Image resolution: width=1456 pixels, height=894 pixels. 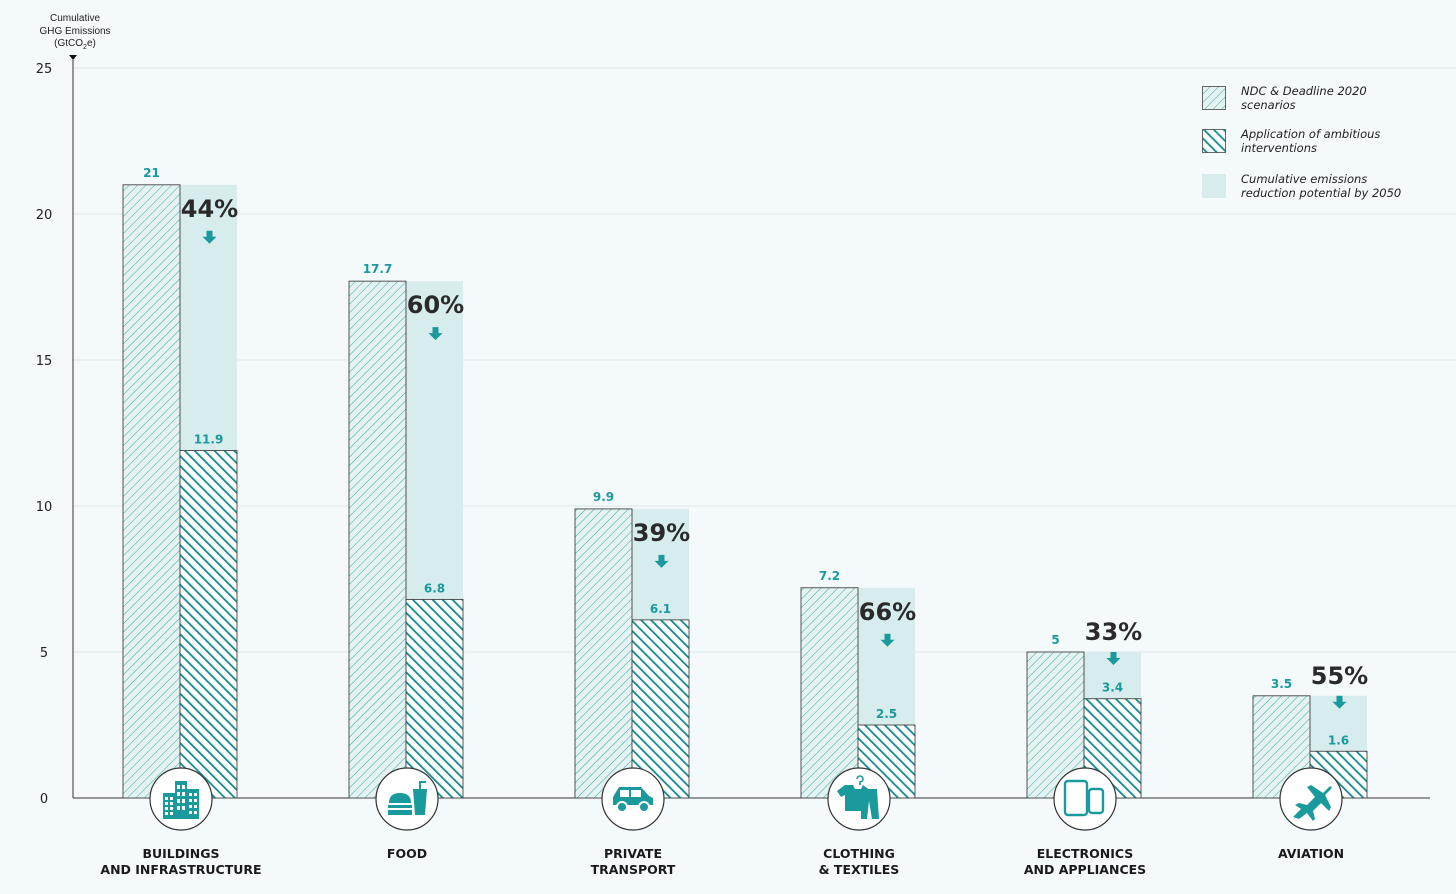 What do you see at coordinates (1214, 186) in the screenshot?
I see `legend-swatch-light-fill` at bounding box center [1214, 186].